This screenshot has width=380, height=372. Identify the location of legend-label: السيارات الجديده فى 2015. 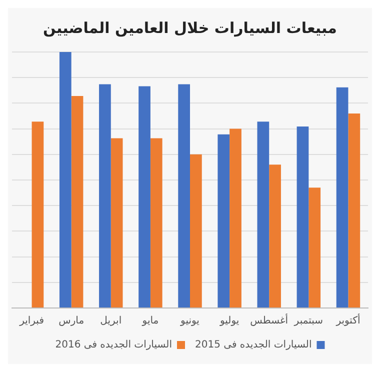
(253, 345).